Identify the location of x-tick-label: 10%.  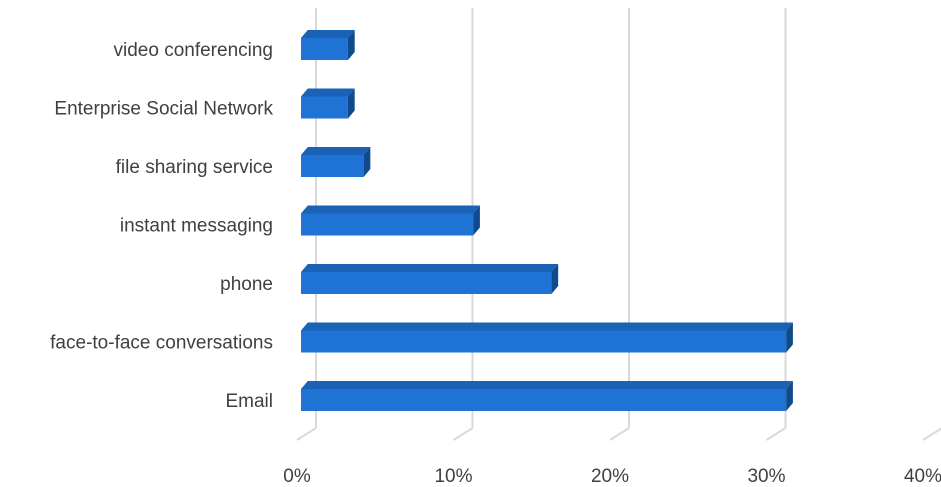
(453, 476).